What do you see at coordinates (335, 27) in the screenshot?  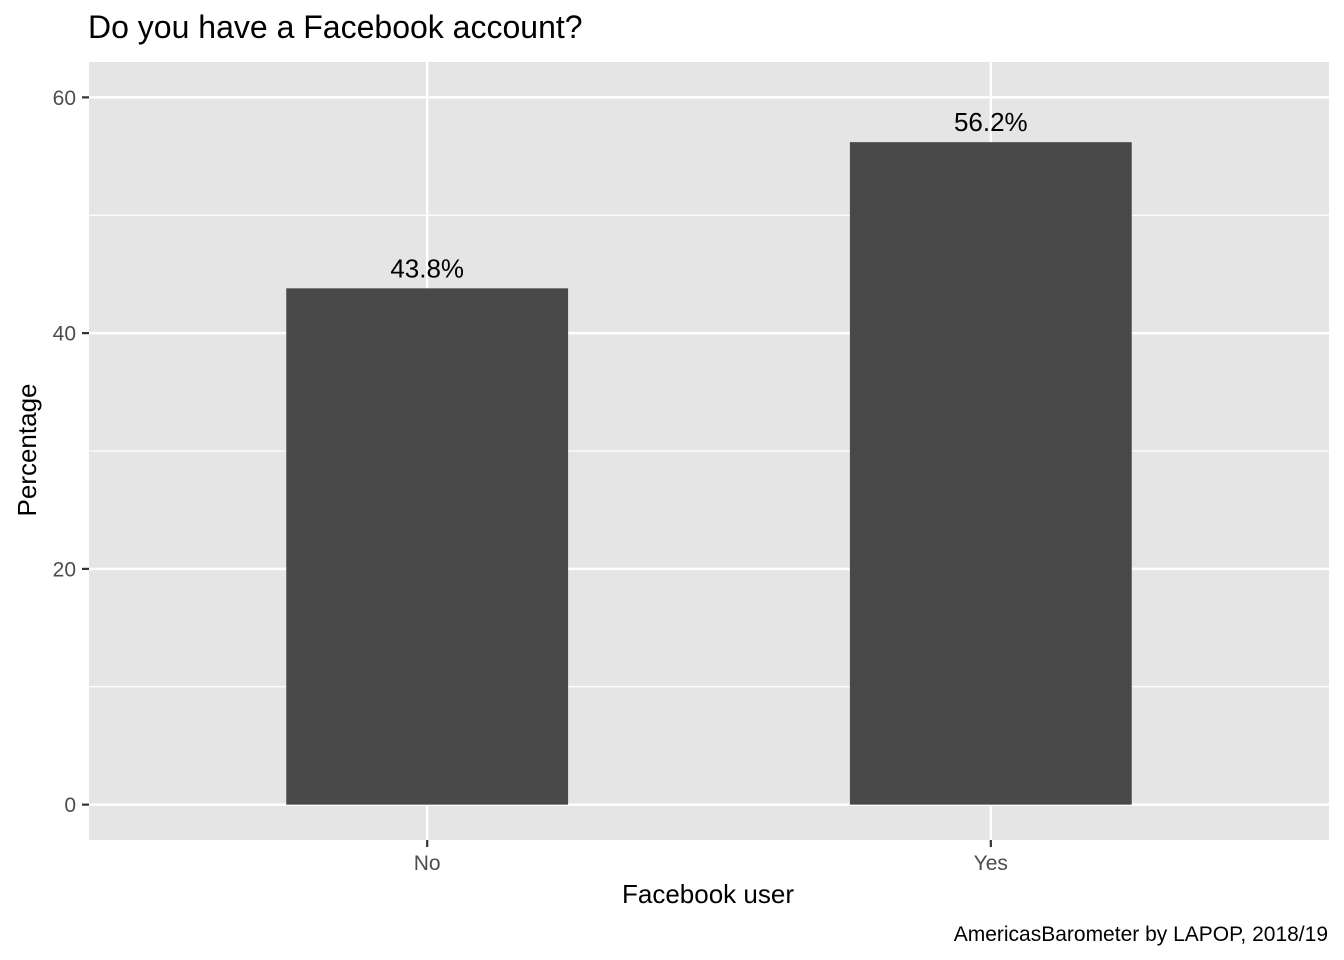 I see `chart-title: Do you have a Facebook account?` at bounding box center [335, 27].